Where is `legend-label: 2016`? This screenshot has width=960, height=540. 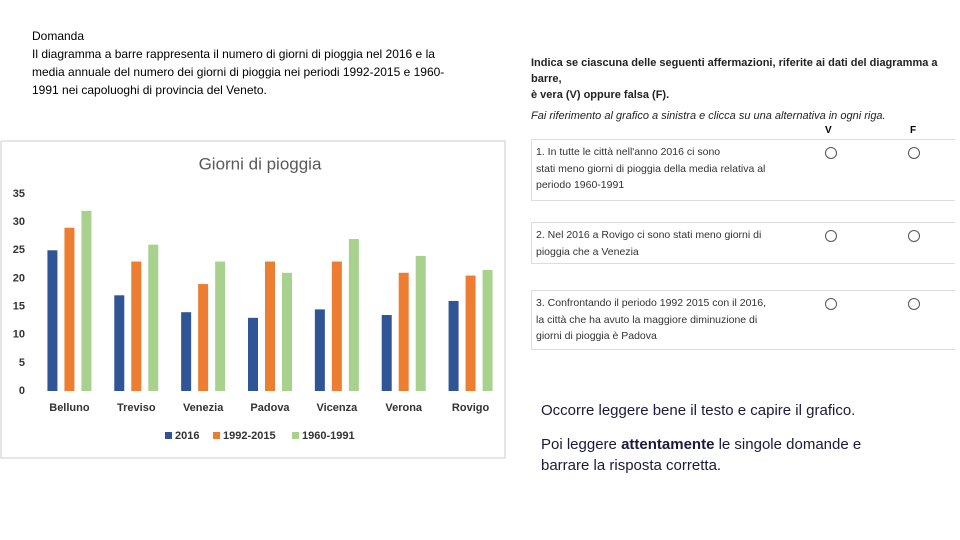 legend-label: 2016 is located at coordinates (187, 436).